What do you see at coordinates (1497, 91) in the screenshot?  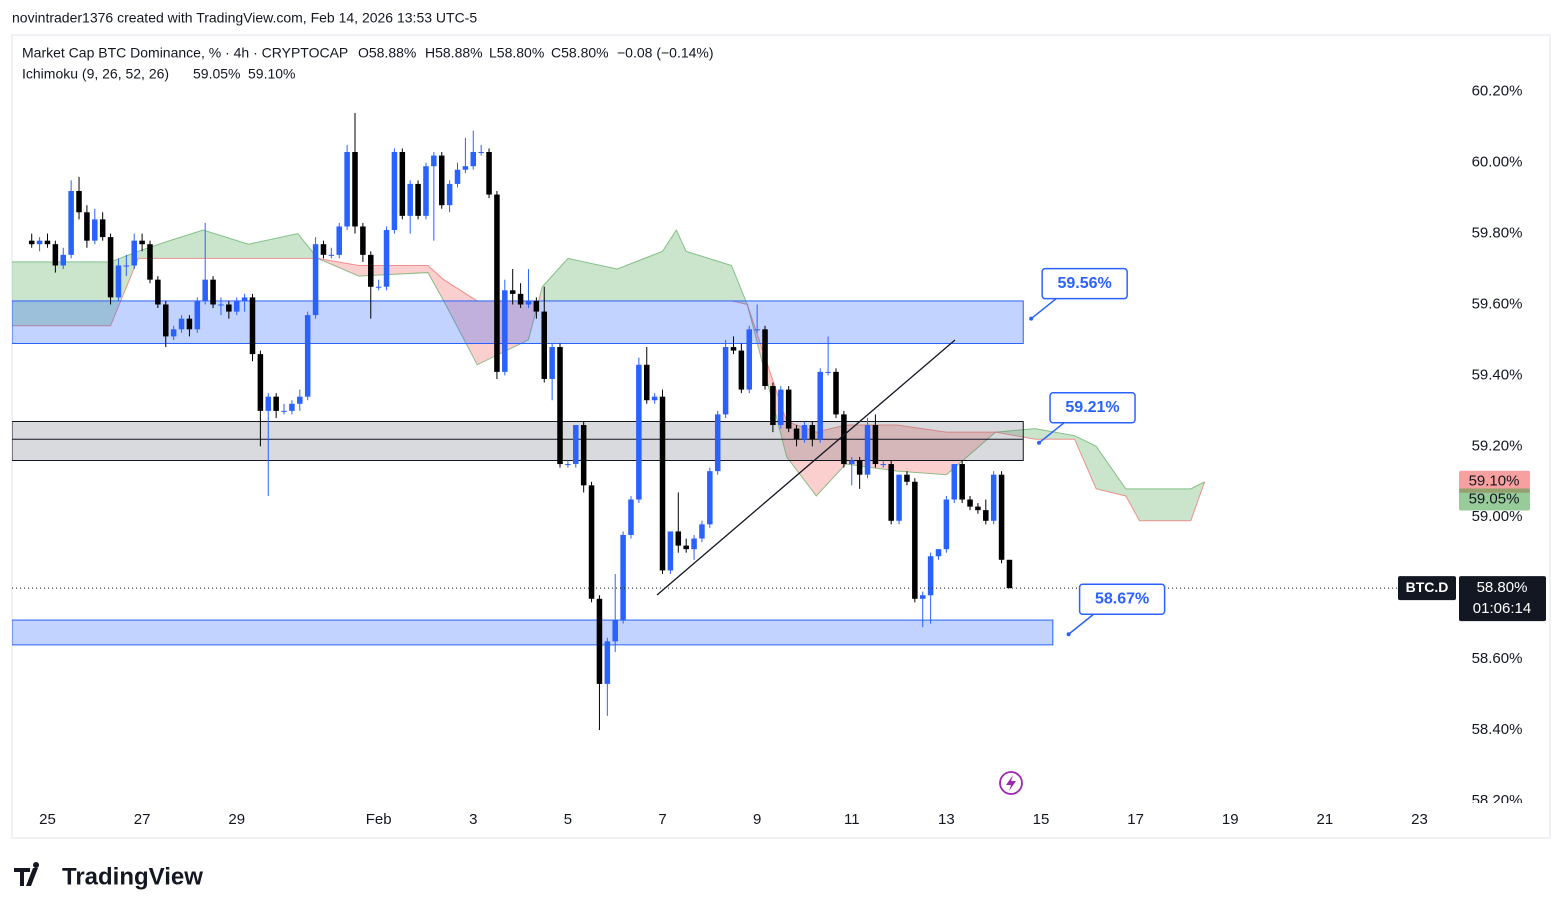 I see `y-tick-label: 60.20%` at bounding box center [1497, 91].